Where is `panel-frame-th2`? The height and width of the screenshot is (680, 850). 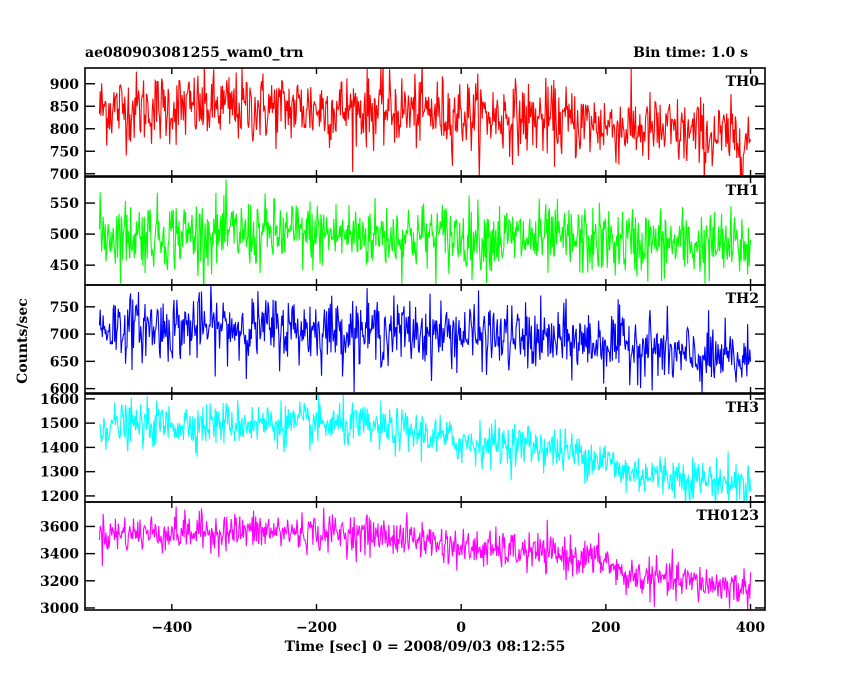 panel-frame-th2 is located at coordinates (425, 339).